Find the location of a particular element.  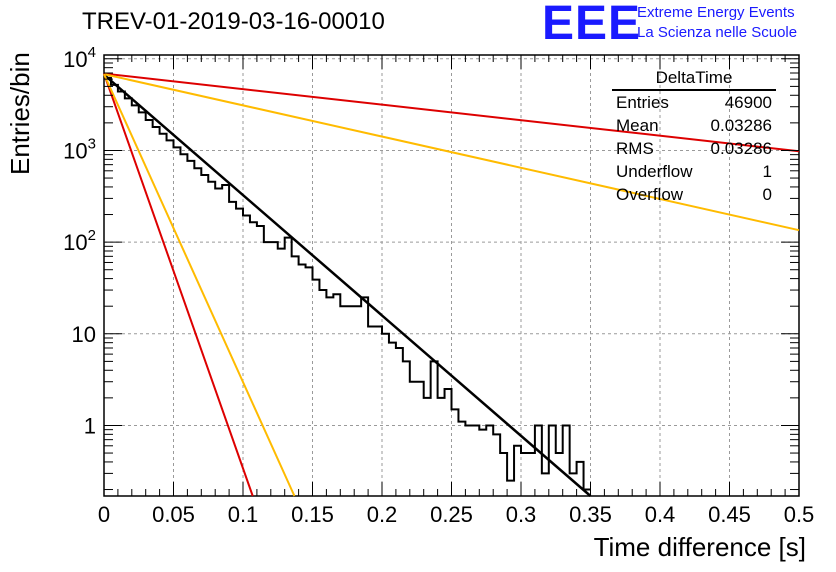

y-tick-label: 10³ is located at coordinates (79, 149).